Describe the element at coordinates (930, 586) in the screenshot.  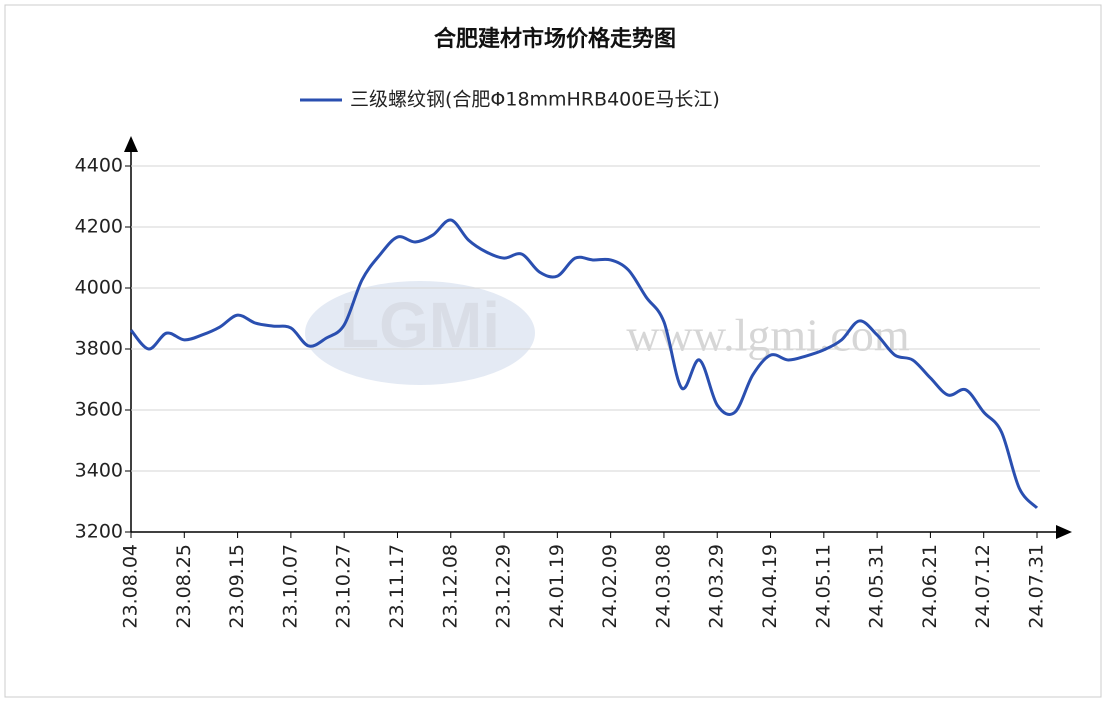
I see `x-tick-label: 24.06.21` at that location.